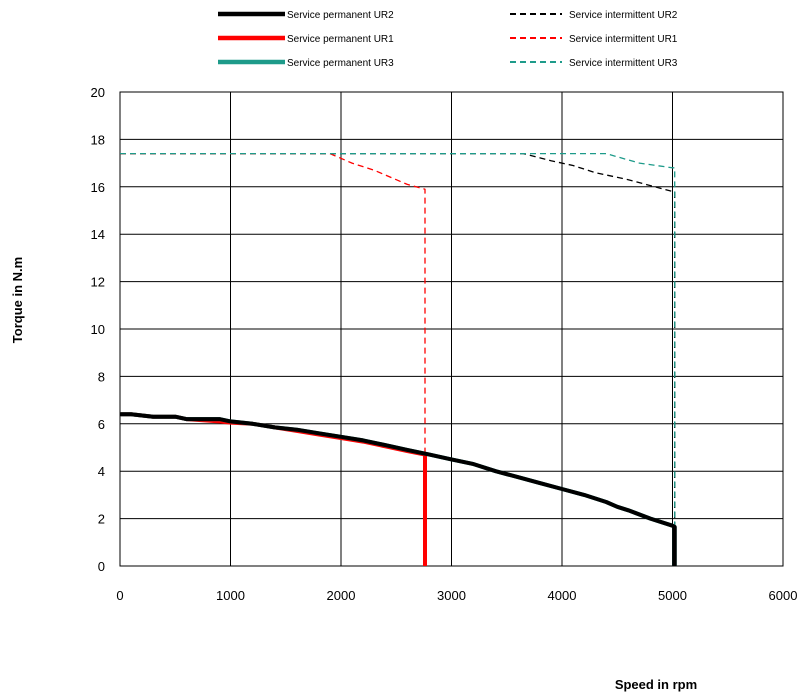  What do you see at coordinates (230, 595) in the screenshot?
I see `x-tick-label: 1000` at bounding box center [230, 595].